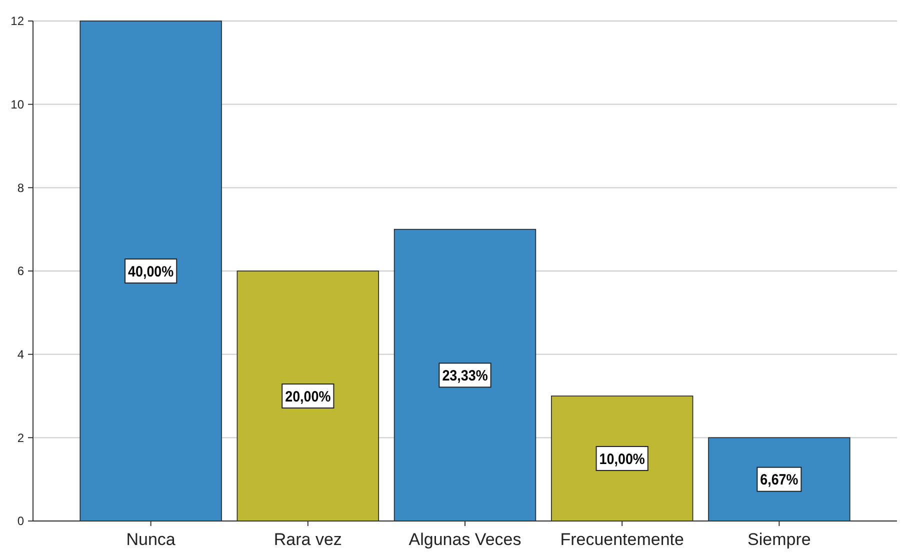 Image resolution: width=905 pixels, height=557 pixels. I want to click on annotation: 23,33%, so click(468, 375).